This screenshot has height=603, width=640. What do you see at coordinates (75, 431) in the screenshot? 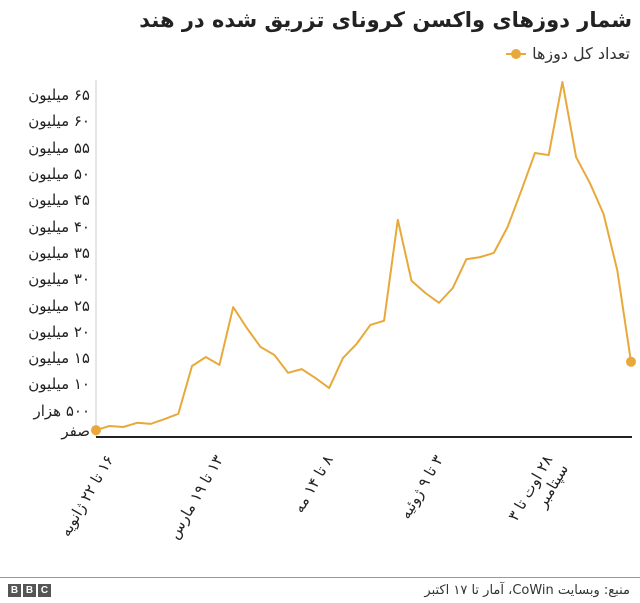
I see `y-tick-label: صفر` at bounding box center [75, 431].